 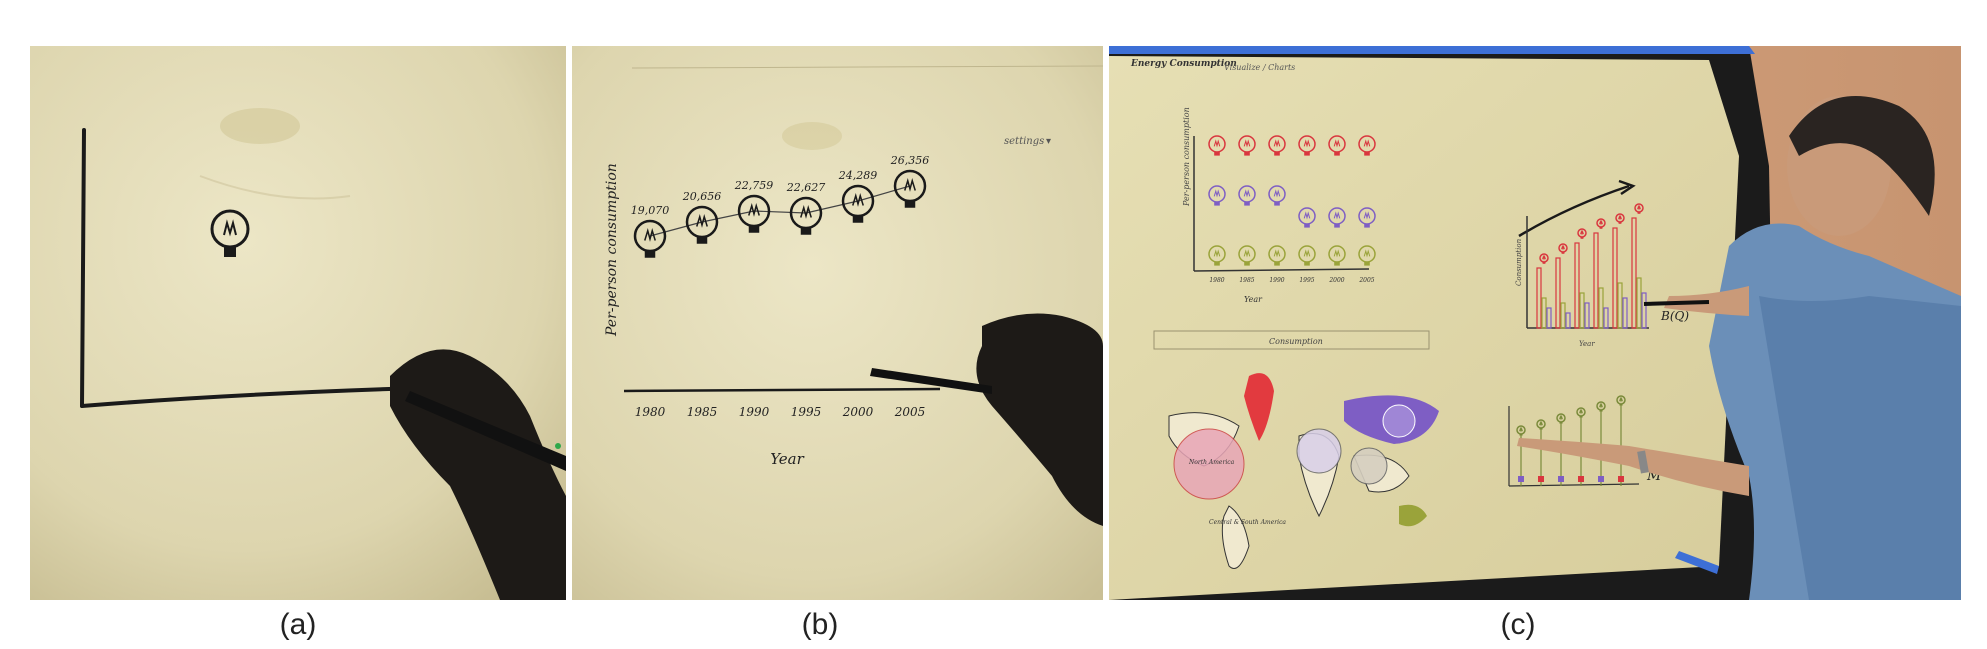 I want to click on value-label: 26,356, so click(x=910, y=160).